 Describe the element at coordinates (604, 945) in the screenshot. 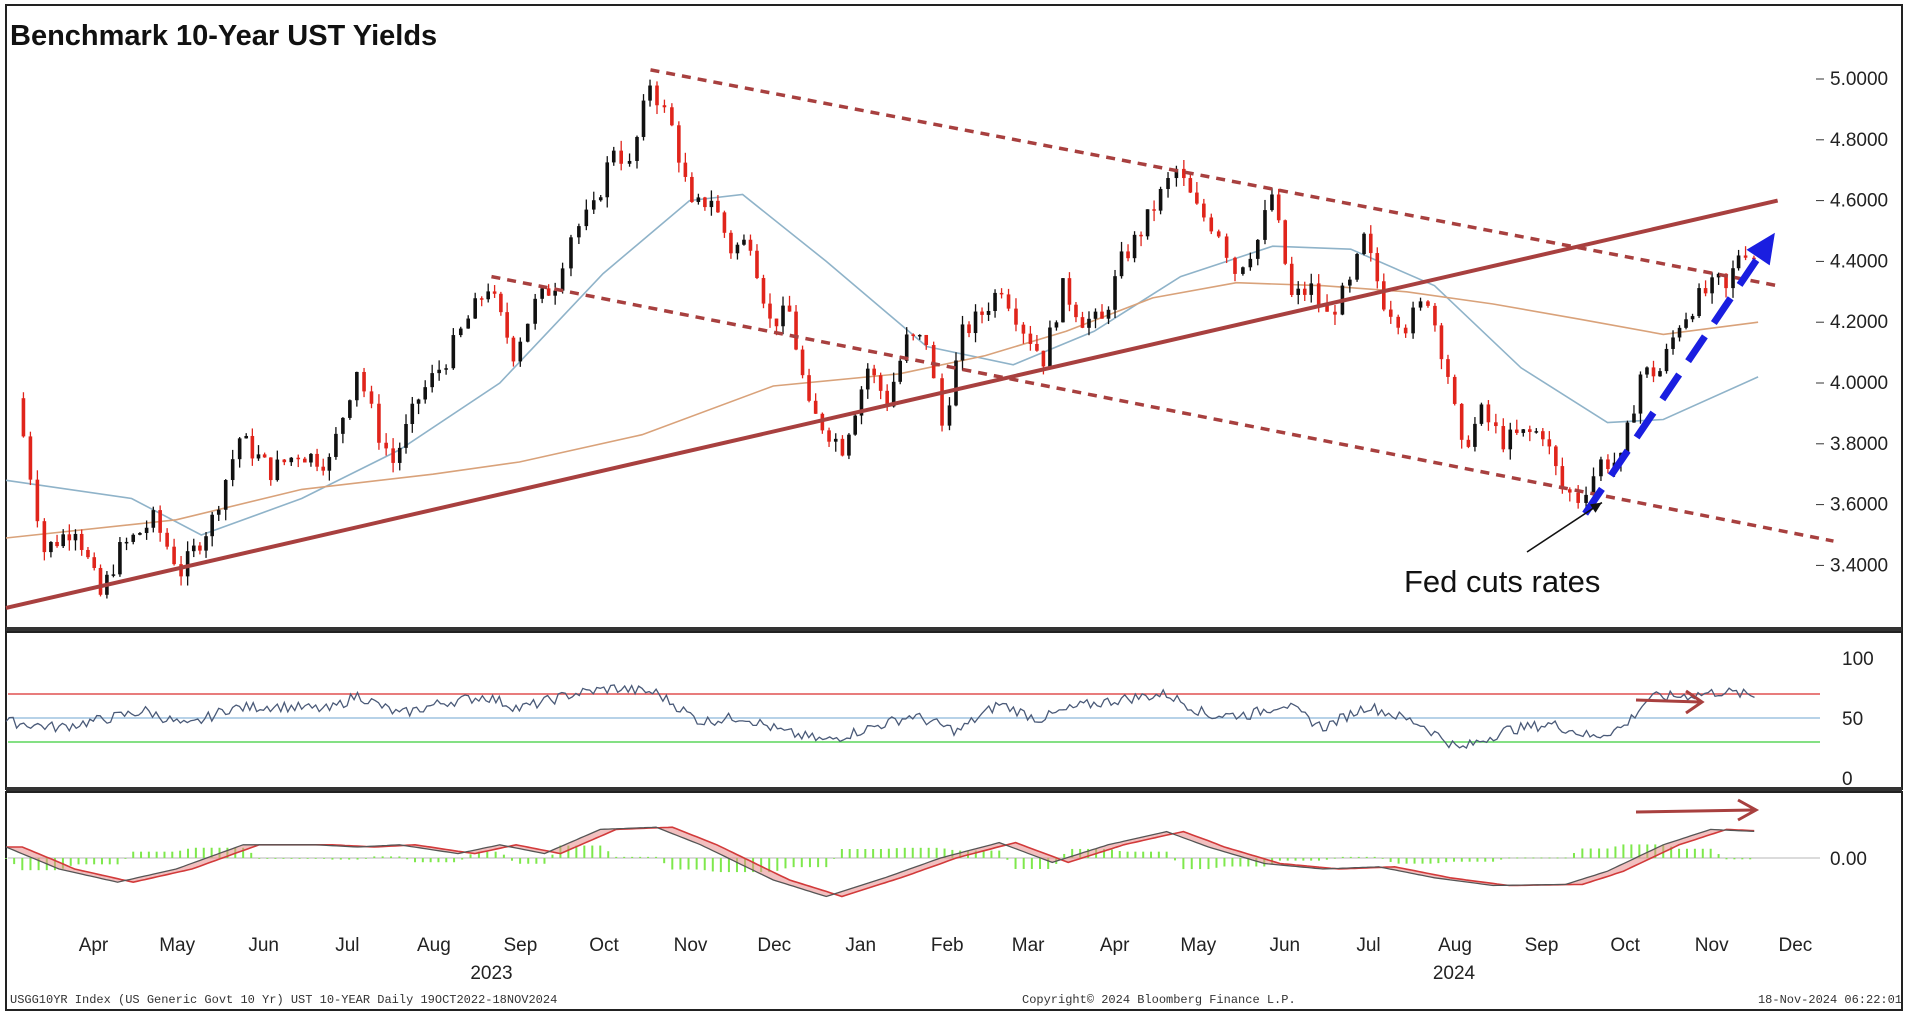

I see `month-label: Oct` at that location.